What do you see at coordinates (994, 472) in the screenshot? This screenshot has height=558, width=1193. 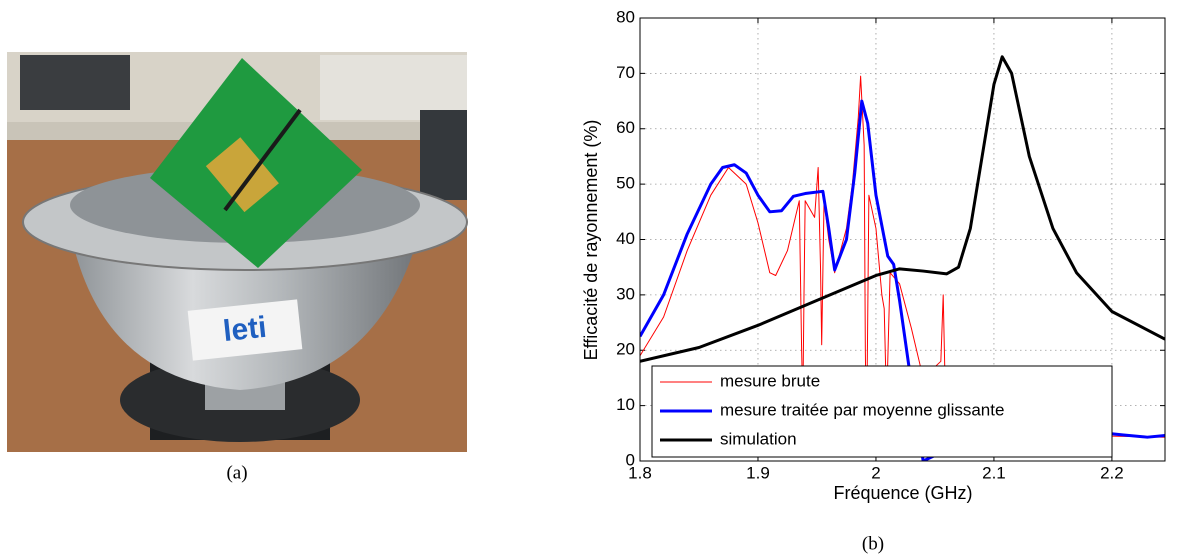 I see `x-tick-label: 2.1` at bounding box center [994, 472].